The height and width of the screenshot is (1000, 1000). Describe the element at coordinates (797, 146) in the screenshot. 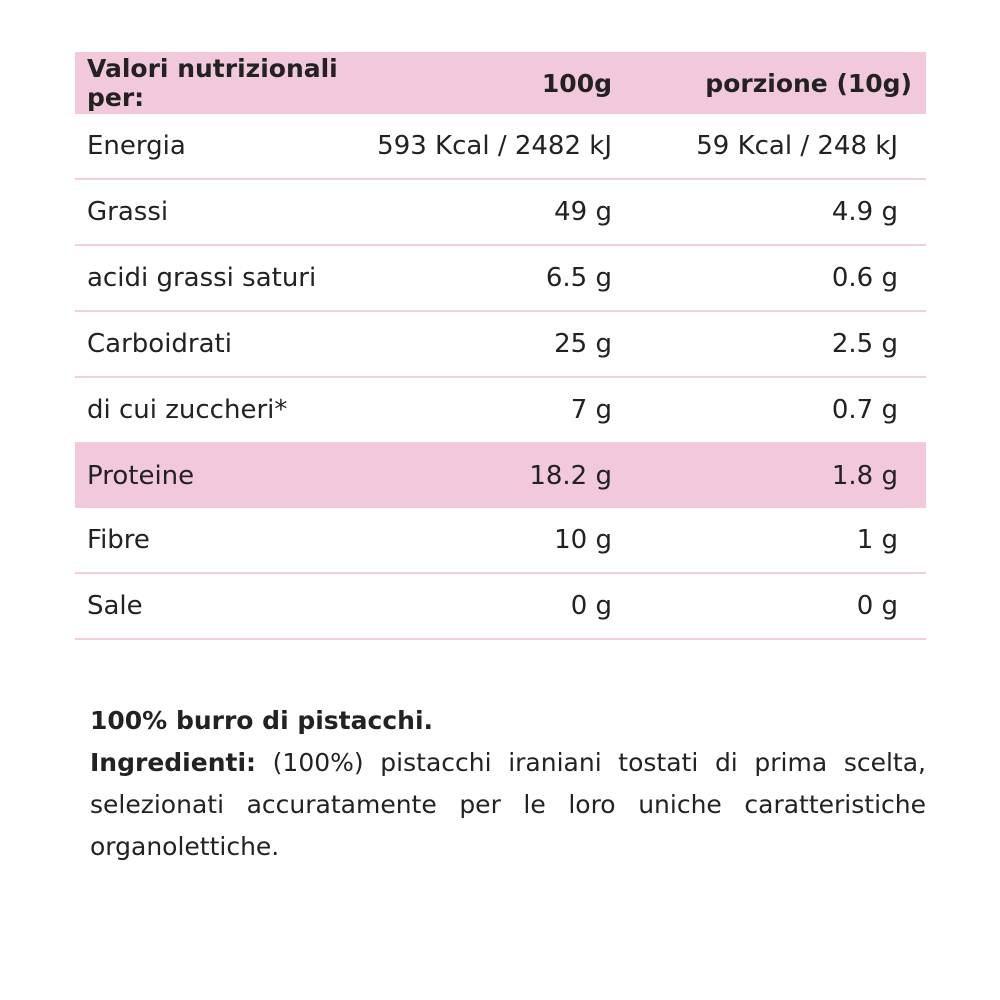

I see `table-cell: 59 Kcal / 248 kJ` at that location.